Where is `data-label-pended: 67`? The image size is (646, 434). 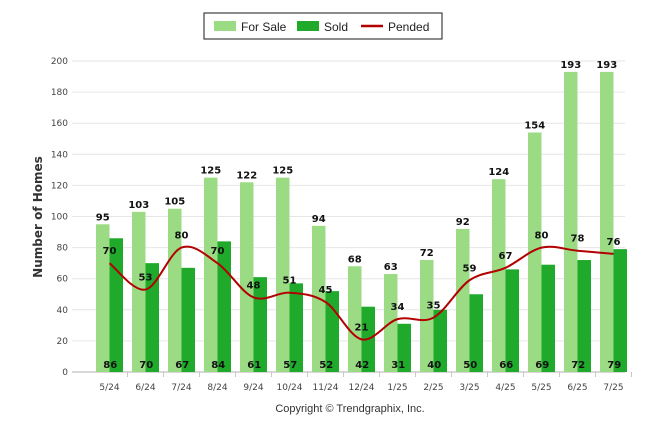
data-label-pended: 67 is located at coordinates (506, 256).